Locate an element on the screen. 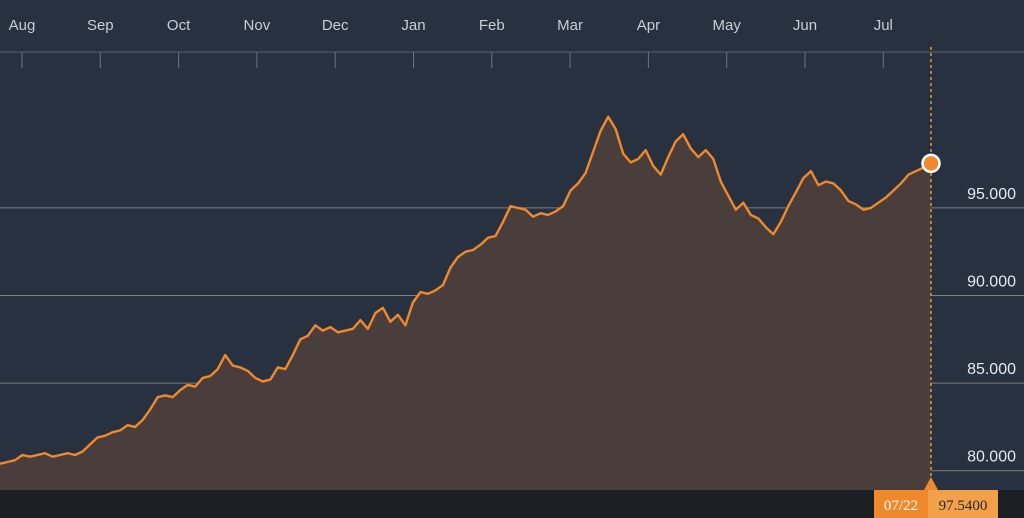  month-label: Sep is located at coordinates (100, 25).